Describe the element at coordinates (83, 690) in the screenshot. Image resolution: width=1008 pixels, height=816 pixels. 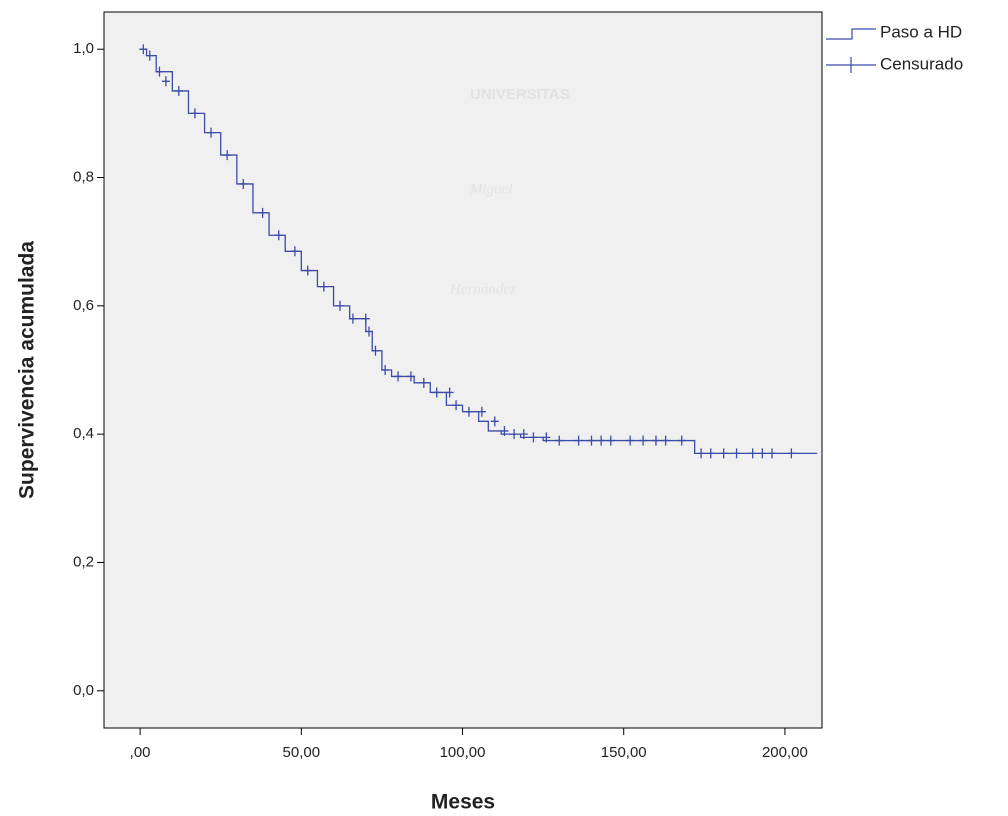
I see `y-tick-label: 0,0` at that location.